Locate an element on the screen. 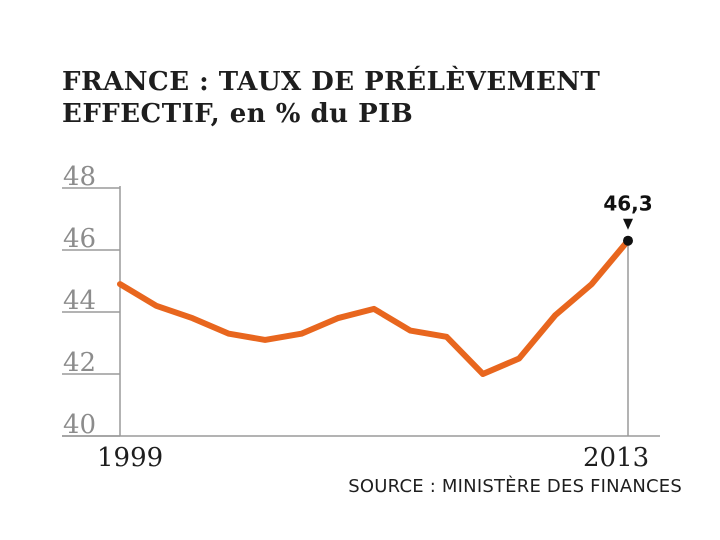  y-axis: 40 42 44 46 48 is located at coordinates (91, 301).